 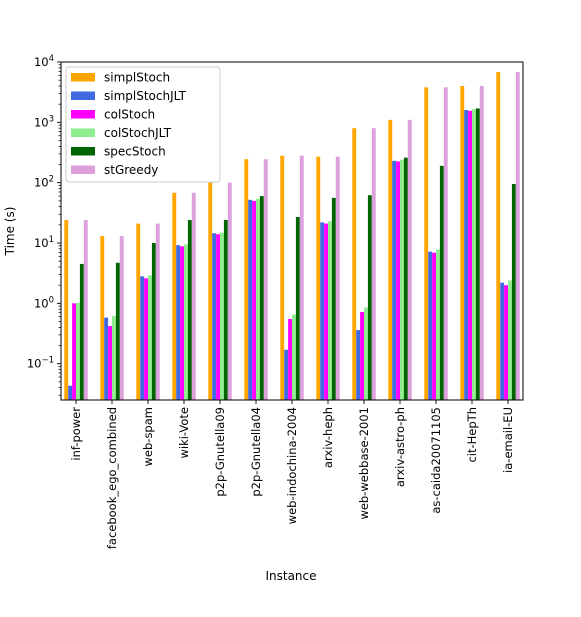 What do you see at coordinates (106, 358) in the screenshot?
I see `bar-simplStochJLT-facebook_ego_combined` at bounding box center [106, 358].